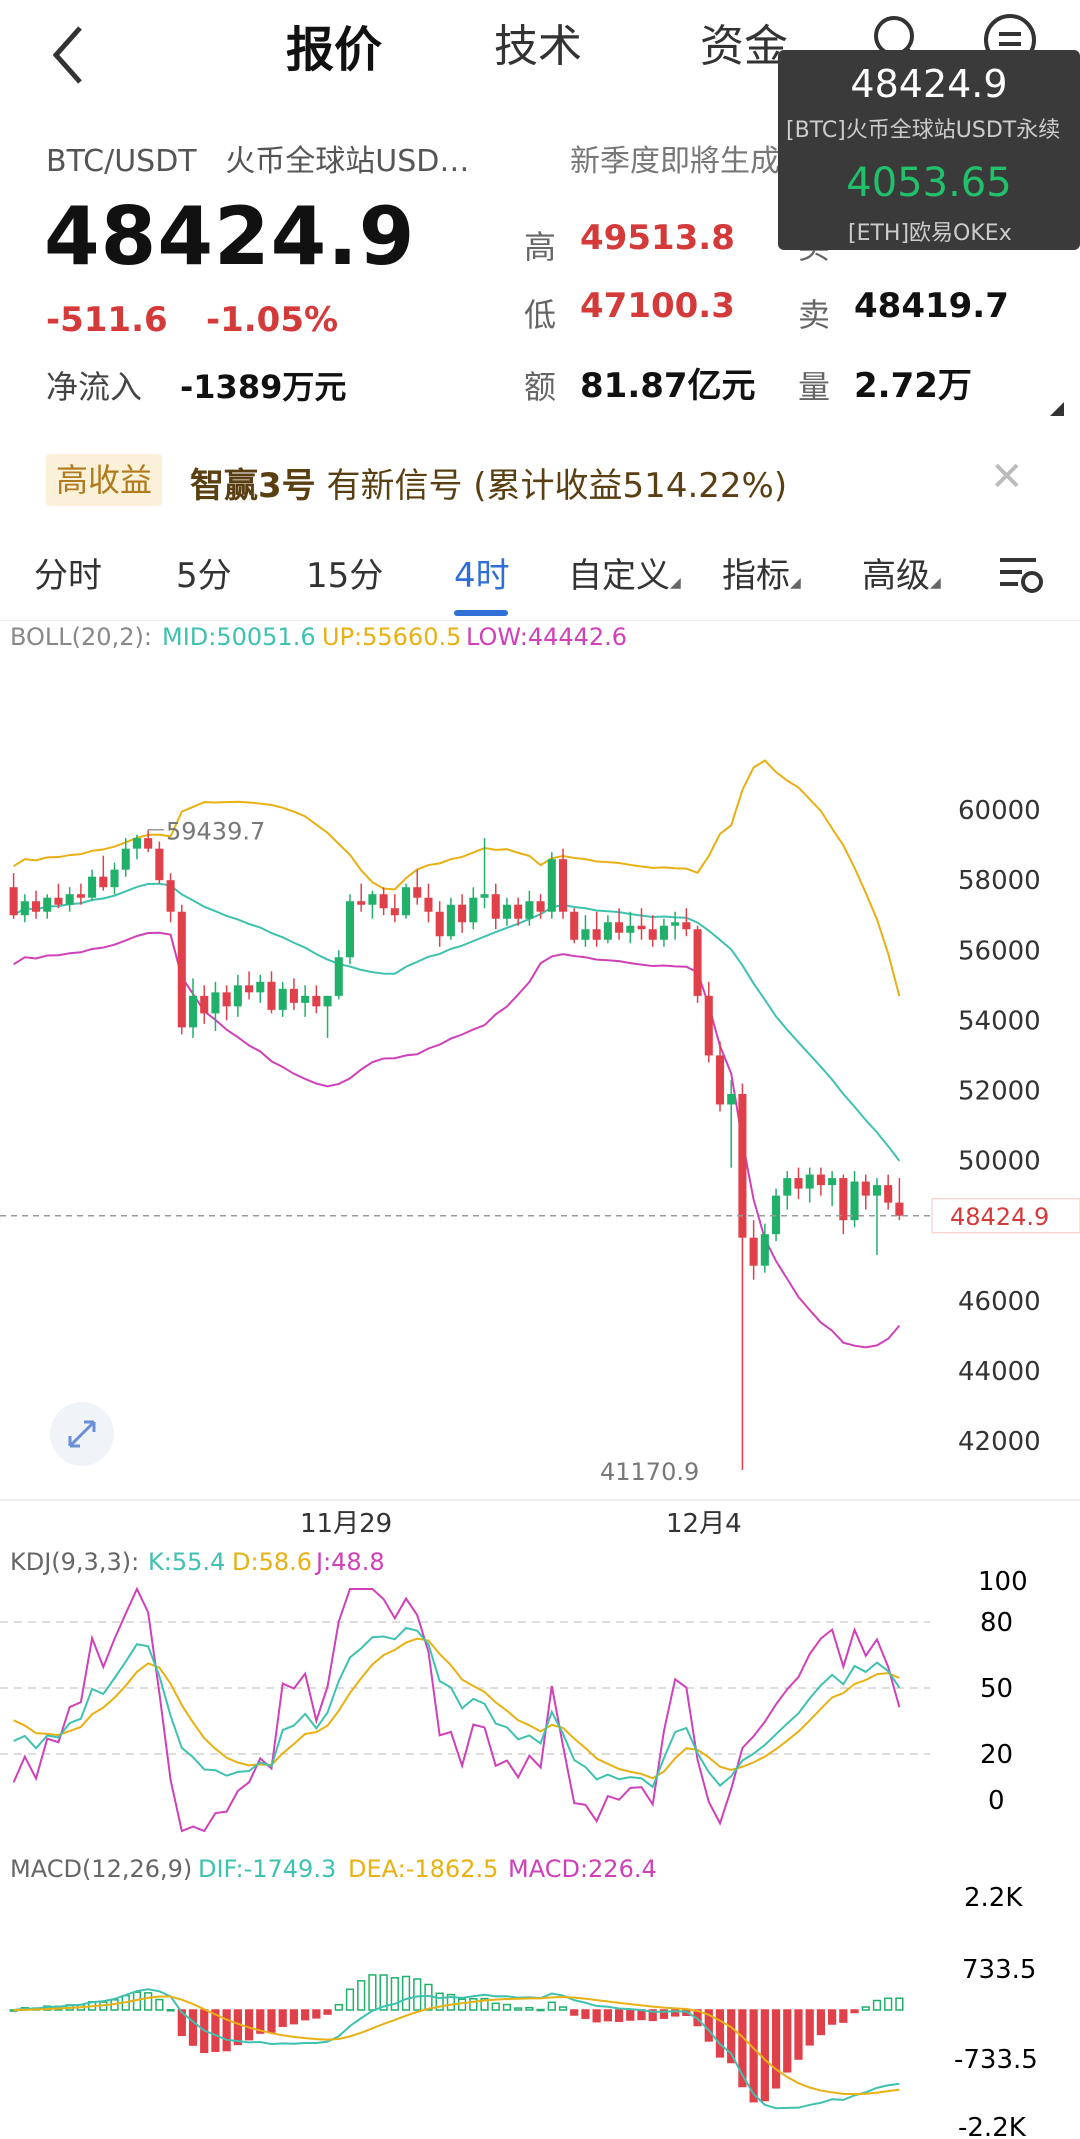 This screenshot has height=2139, width=1080. Describe the element at coordinates (334, 50) in the screenshot. I see `tab-quote: 报价` at that location.